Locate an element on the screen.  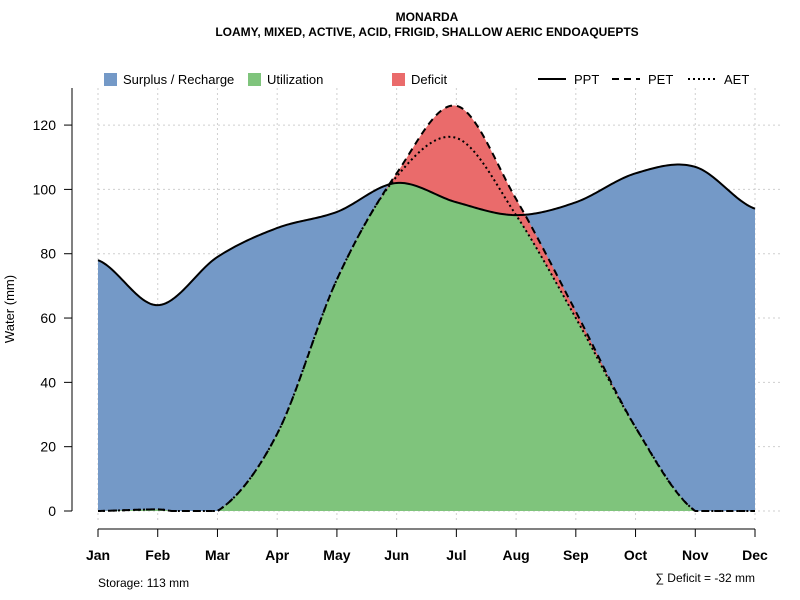
x-tick-label-sep: Sep is located at coordinates (576, 555).